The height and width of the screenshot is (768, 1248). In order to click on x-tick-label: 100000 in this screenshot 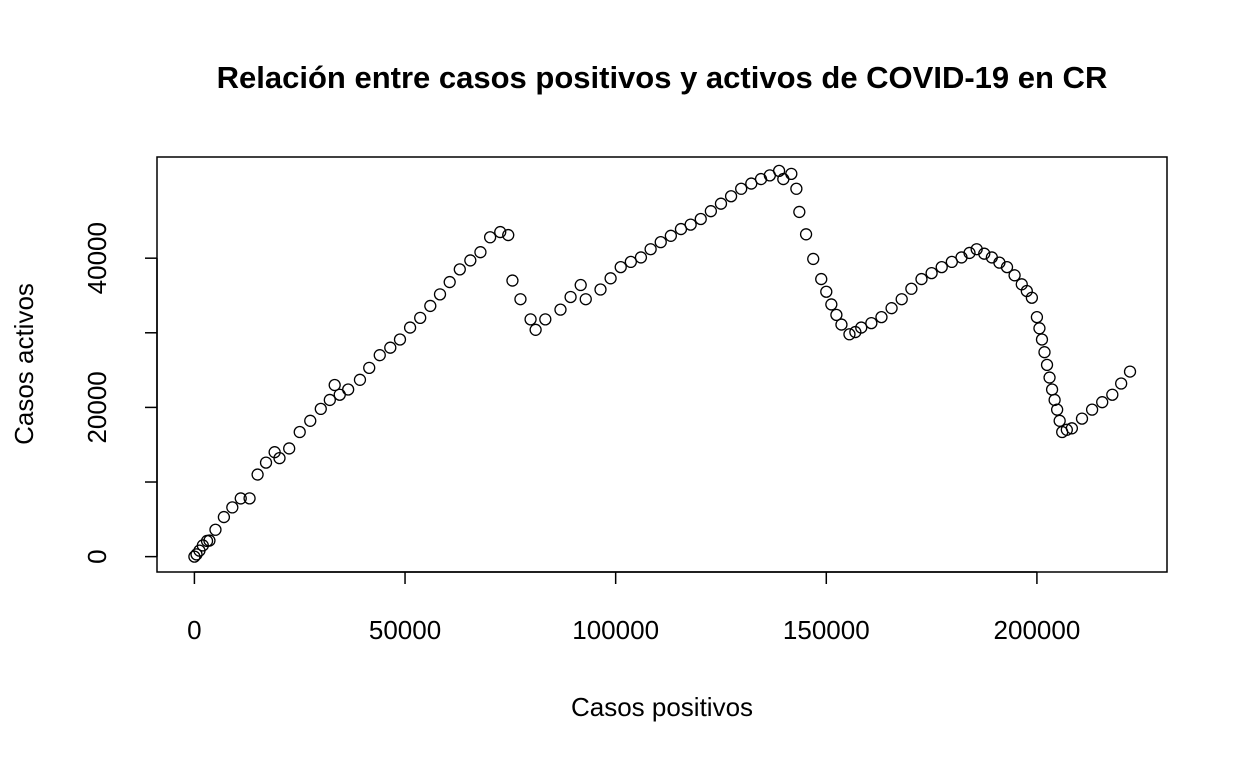, I will do `click(615, 630)`.